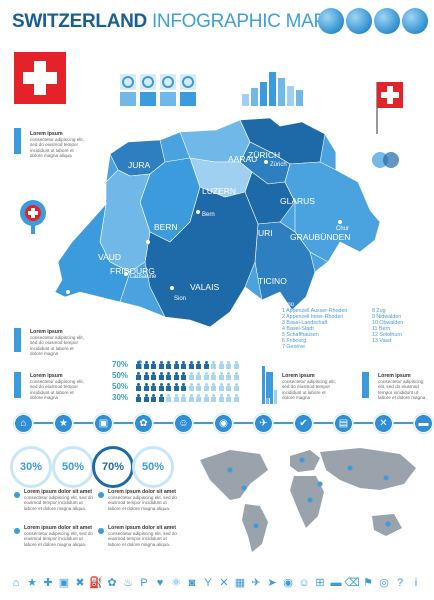 This screenshot has height=600, width=434. What do you see at coordinates (343, 423) in the screenshot?
I see `map-icon: ▤` at bounding box center [343, 423].